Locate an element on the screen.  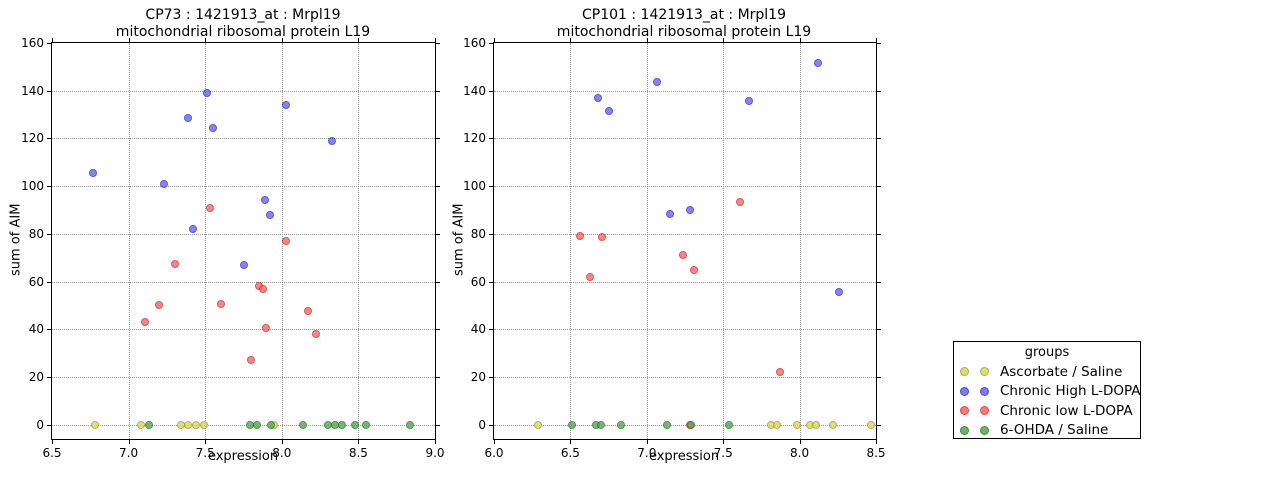
legend-item: Ascorbate / Saline is located at coordinates (1047, 372).